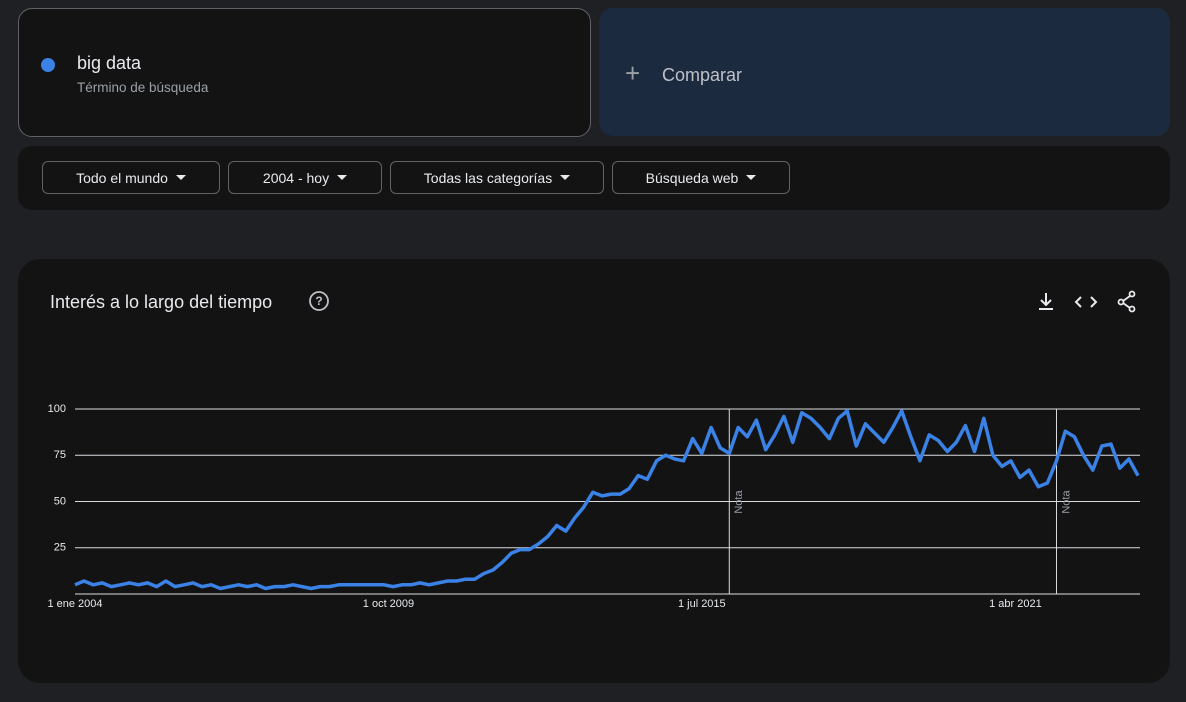  I want to click on filter-label: Búsqueda web, so click(692, 177).